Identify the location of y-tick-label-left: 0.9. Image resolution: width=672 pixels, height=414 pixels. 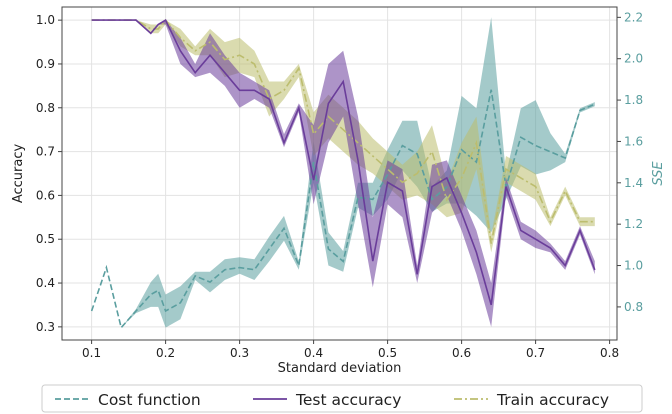
(45, 64).